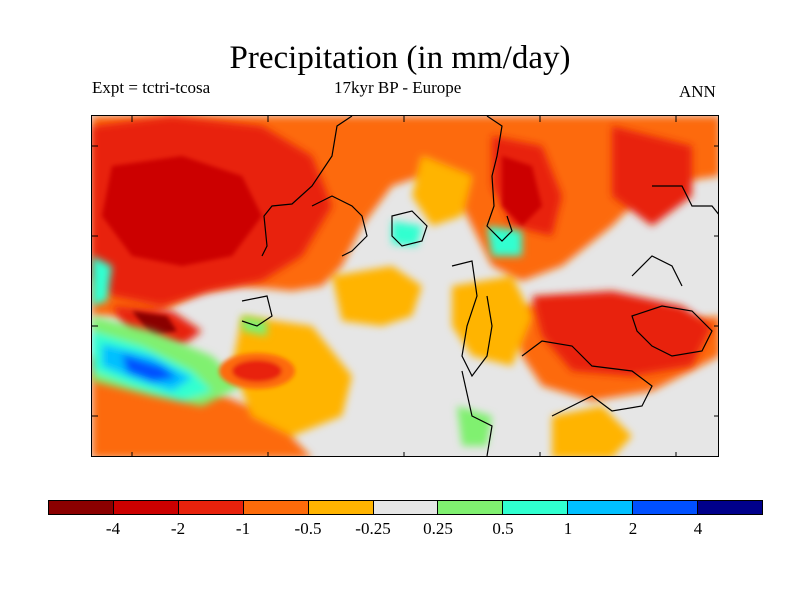 The width and height of the screenshot is (800, 600). What do you see at coordinates (568, 528) in the screenshot?
I see `colorbar-label: 1` at bounding box center [568, 528].